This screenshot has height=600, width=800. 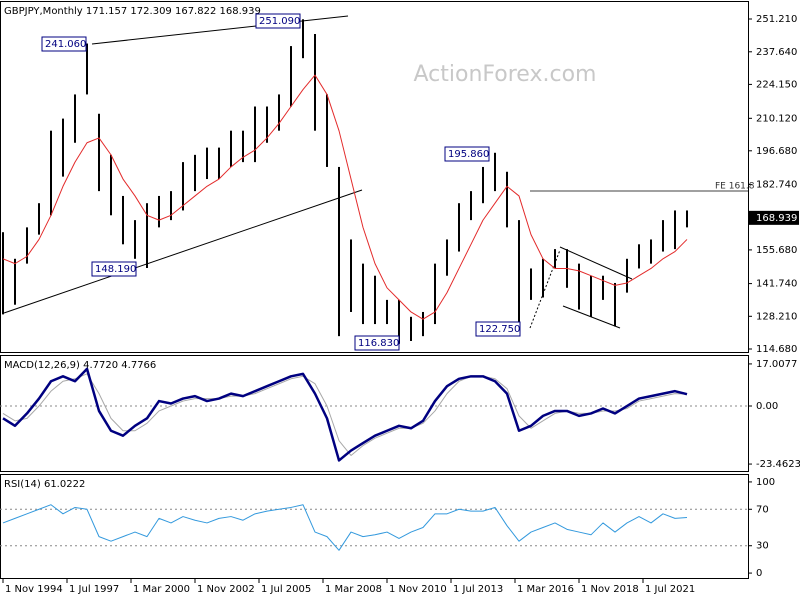 What do you see at coordinates (94, 589) in the screenshot?
I see `x-tick-label: 1 Jul 1997` at bounding box center [94, 589].